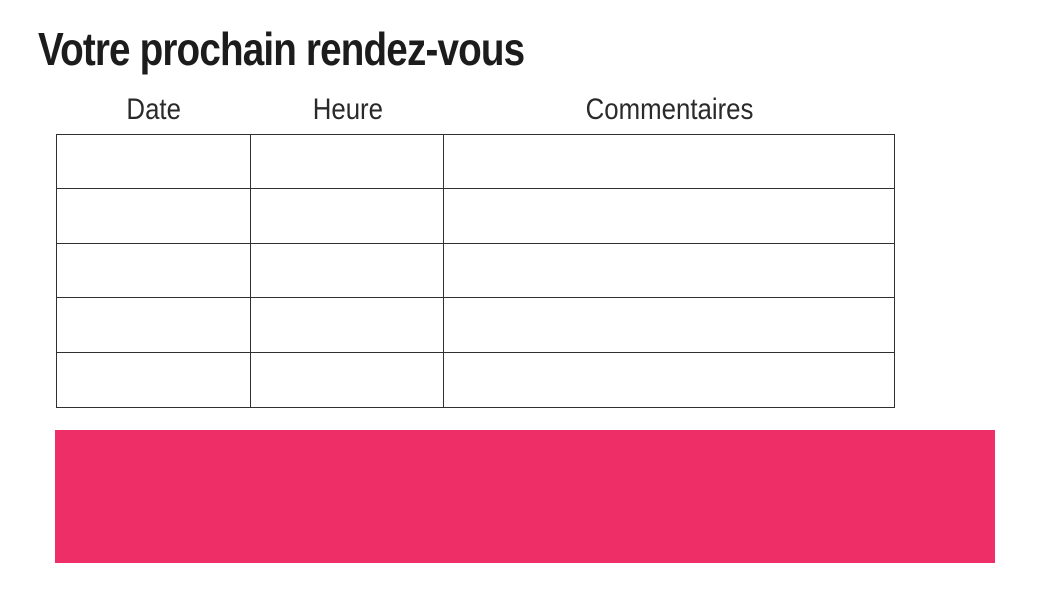 The height and width of the screenshot is (600, 1050). I want to click on column-header-date: Date, so click(153, 110).